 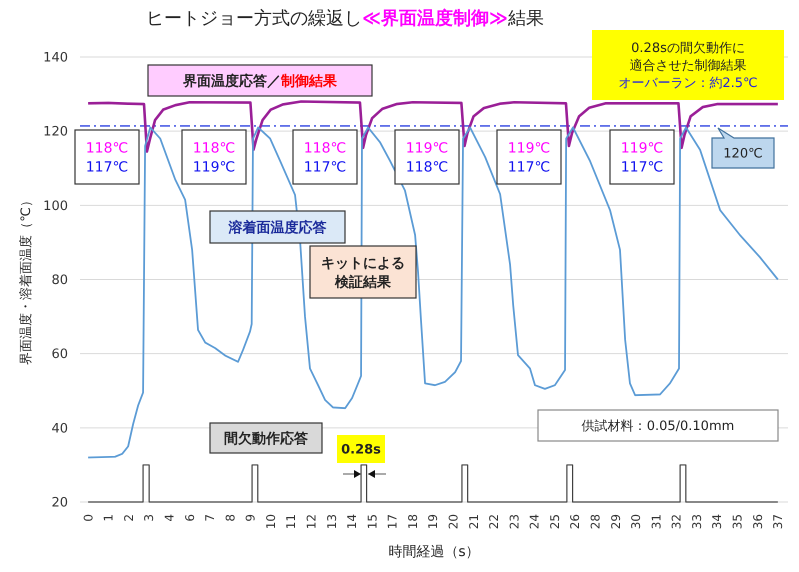 What do you see at coordinates (361, 450) in the screenshot?
I see `annotation: 0.28s` at bounding box center [361, 450].